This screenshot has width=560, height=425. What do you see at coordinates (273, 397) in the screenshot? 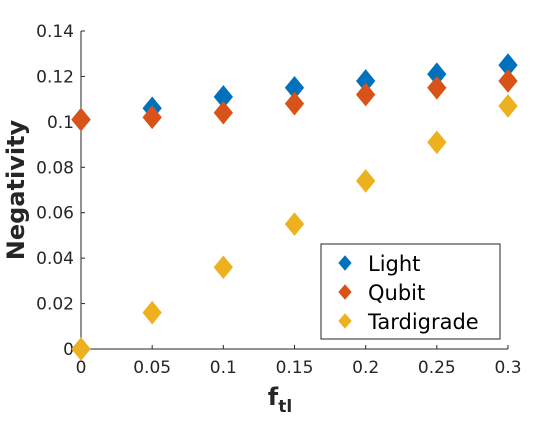
I see `x-axis-label-main: f` at bounding box center [273, 397].